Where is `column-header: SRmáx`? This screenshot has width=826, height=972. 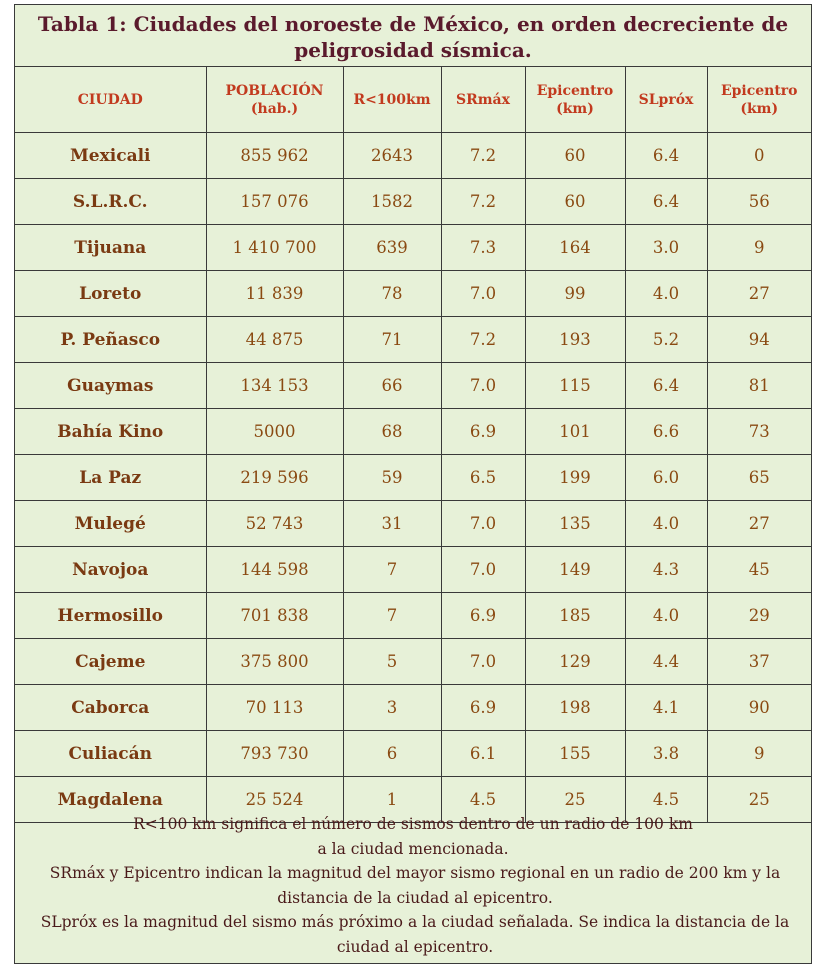 column-header: SRmáx is located at coordinates (483, 100).